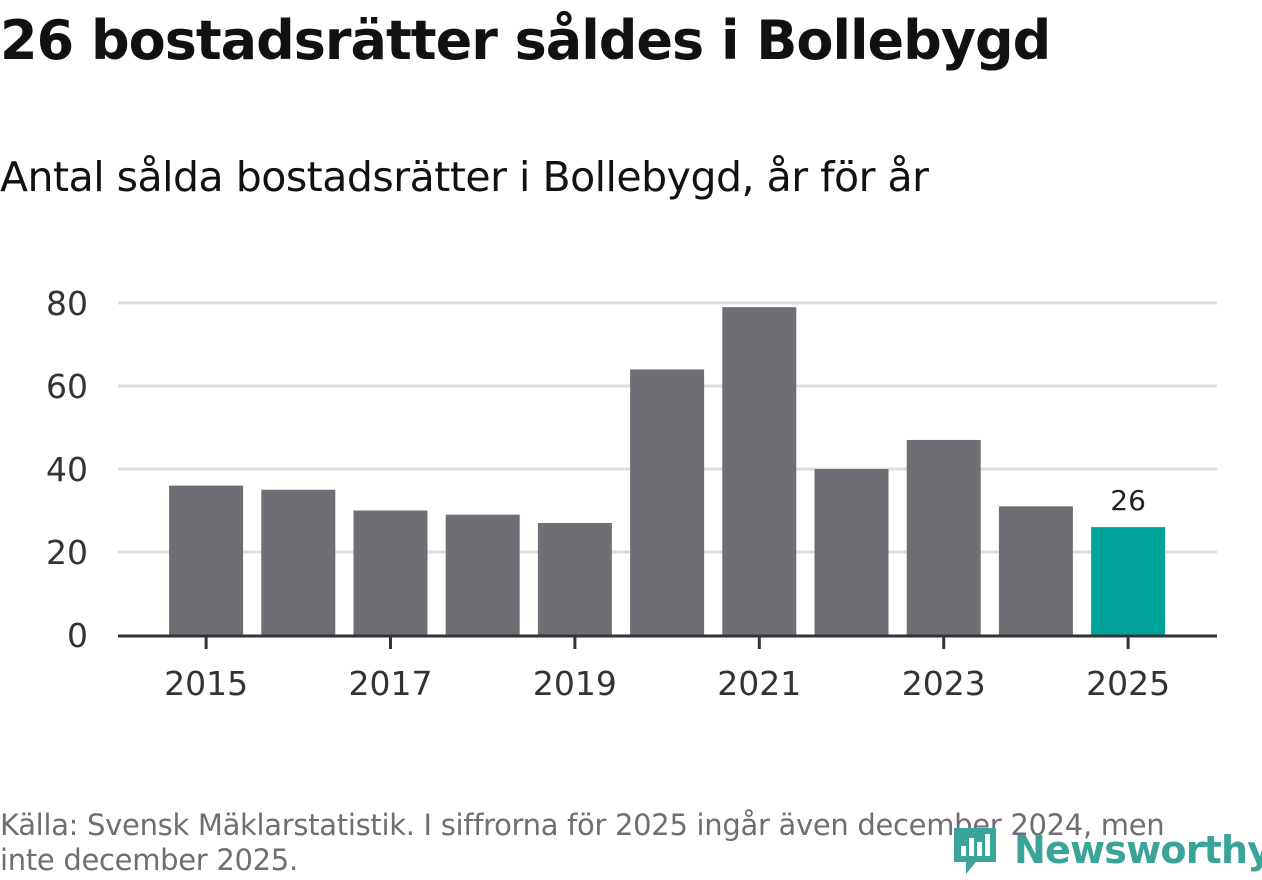  I want to click on bar-2015, so click(206, 560).